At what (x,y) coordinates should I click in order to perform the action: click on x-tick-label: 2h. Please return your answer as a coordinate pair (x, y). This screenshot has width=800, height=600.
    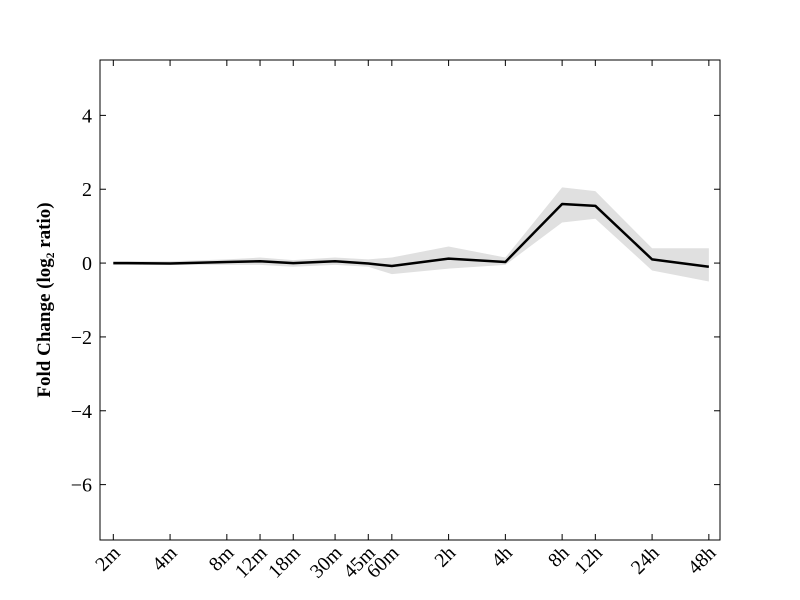
    Looking at the image, I should click on (445, 557).